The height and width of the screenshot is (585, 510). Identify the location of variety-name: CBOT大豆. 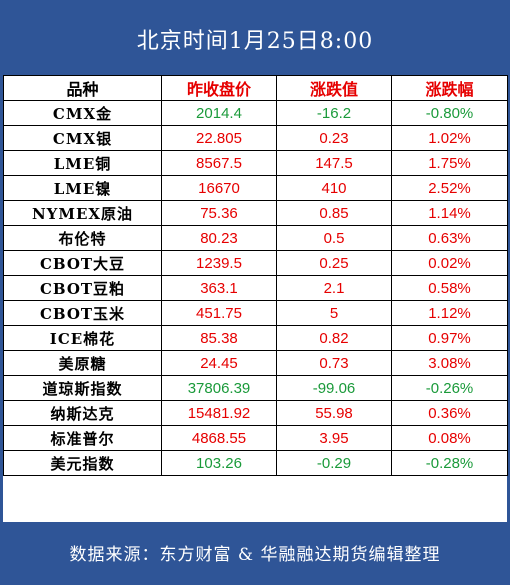
(82, 263).